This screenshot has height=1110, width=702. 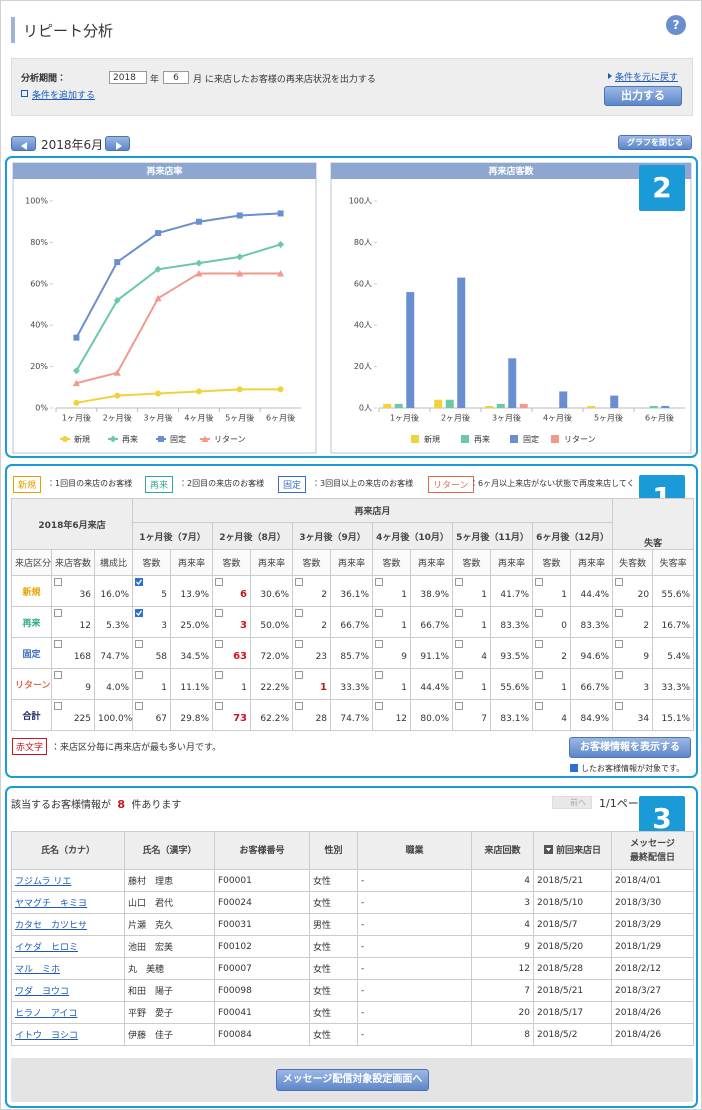 I want to click on cell-text: 16.7%, so click(x=676, y=626).